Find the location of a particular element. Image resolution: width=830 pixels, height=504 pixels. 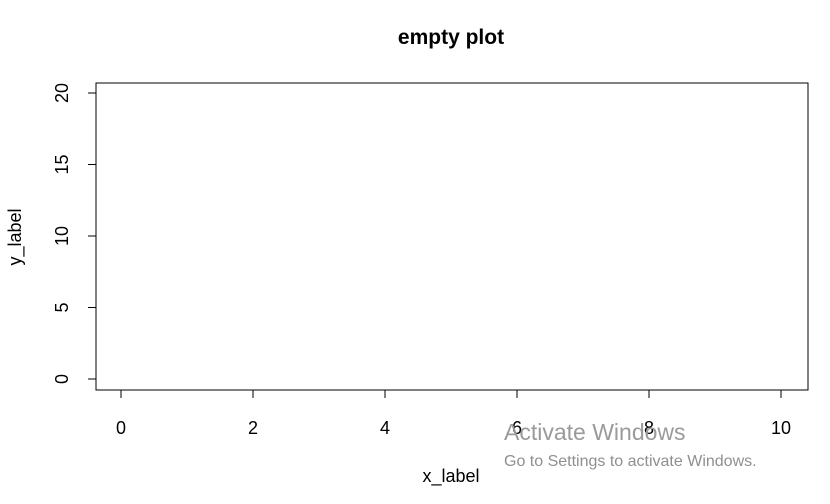

activate-windows-subtitle: Go to Settings to activate Windows. is located at coordinates (630, 461).